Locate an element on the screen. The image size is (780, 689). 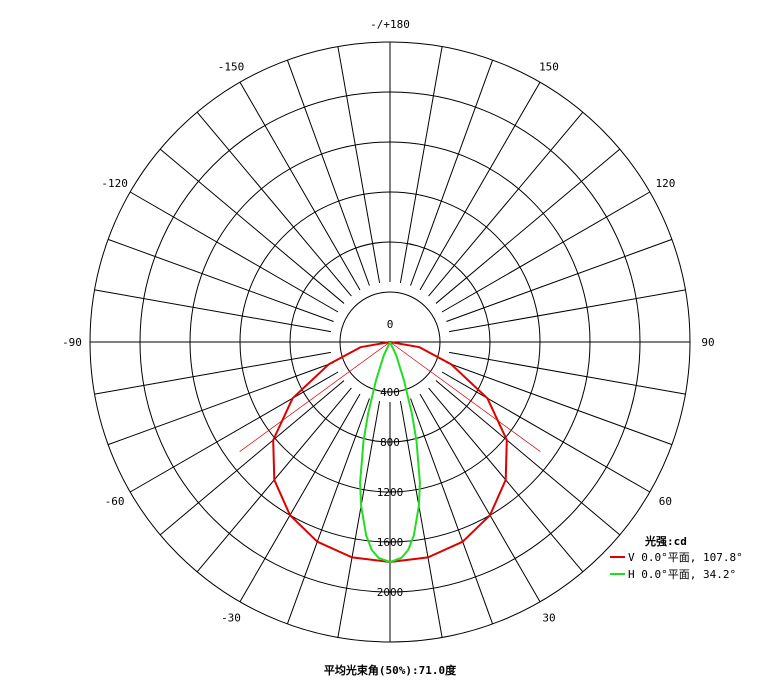
radial-tick-label: 2000 is located at coordinates (390, 592).